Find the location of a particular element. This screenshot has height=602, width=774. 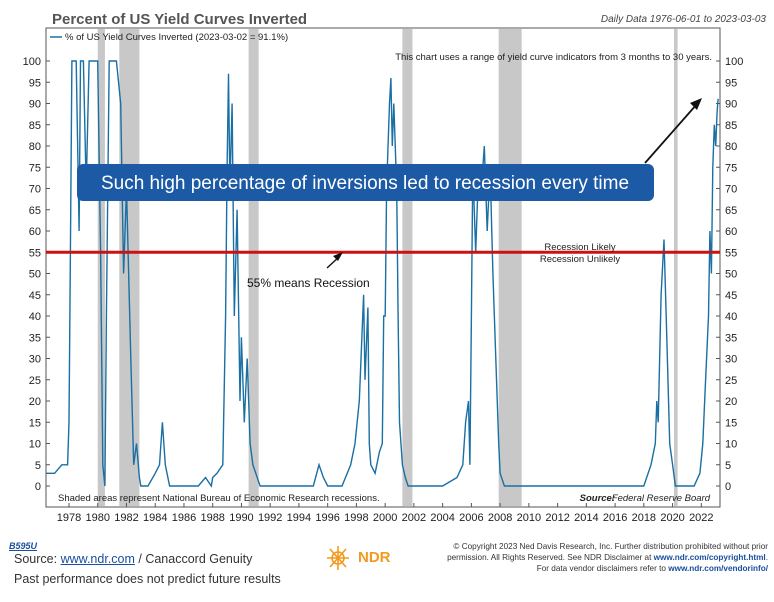

callout-box is located at coordinates (365, 182).